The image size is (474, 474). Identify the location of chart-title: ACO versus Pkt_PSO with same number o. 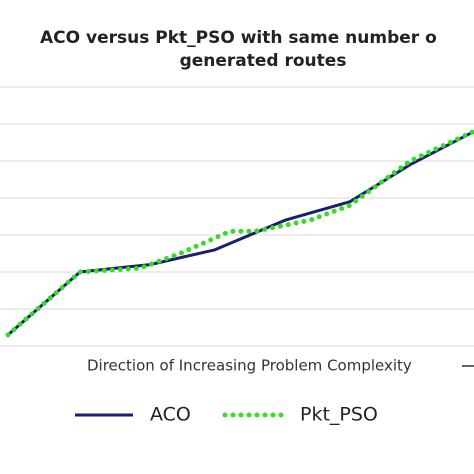
(238, 38).